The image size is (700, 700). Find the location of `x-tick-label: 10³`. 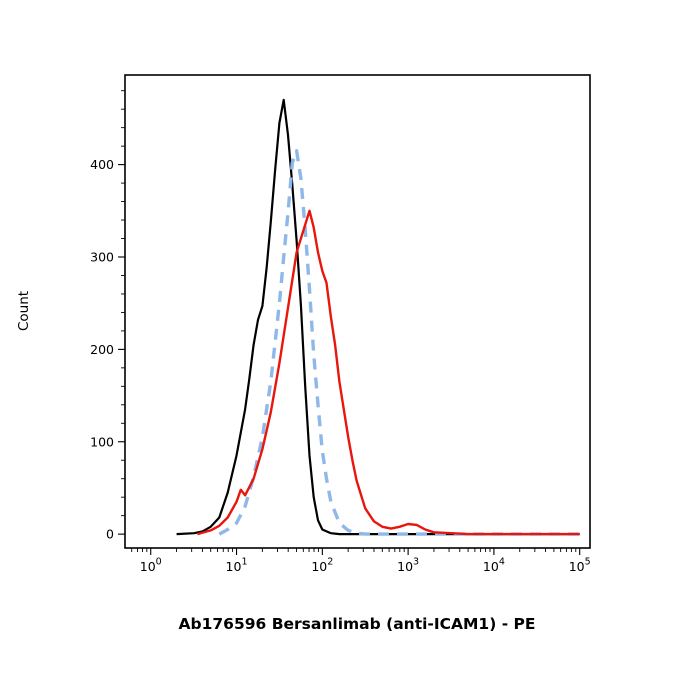

x-tick-label: 10³ is located at coordinates (408, 566).